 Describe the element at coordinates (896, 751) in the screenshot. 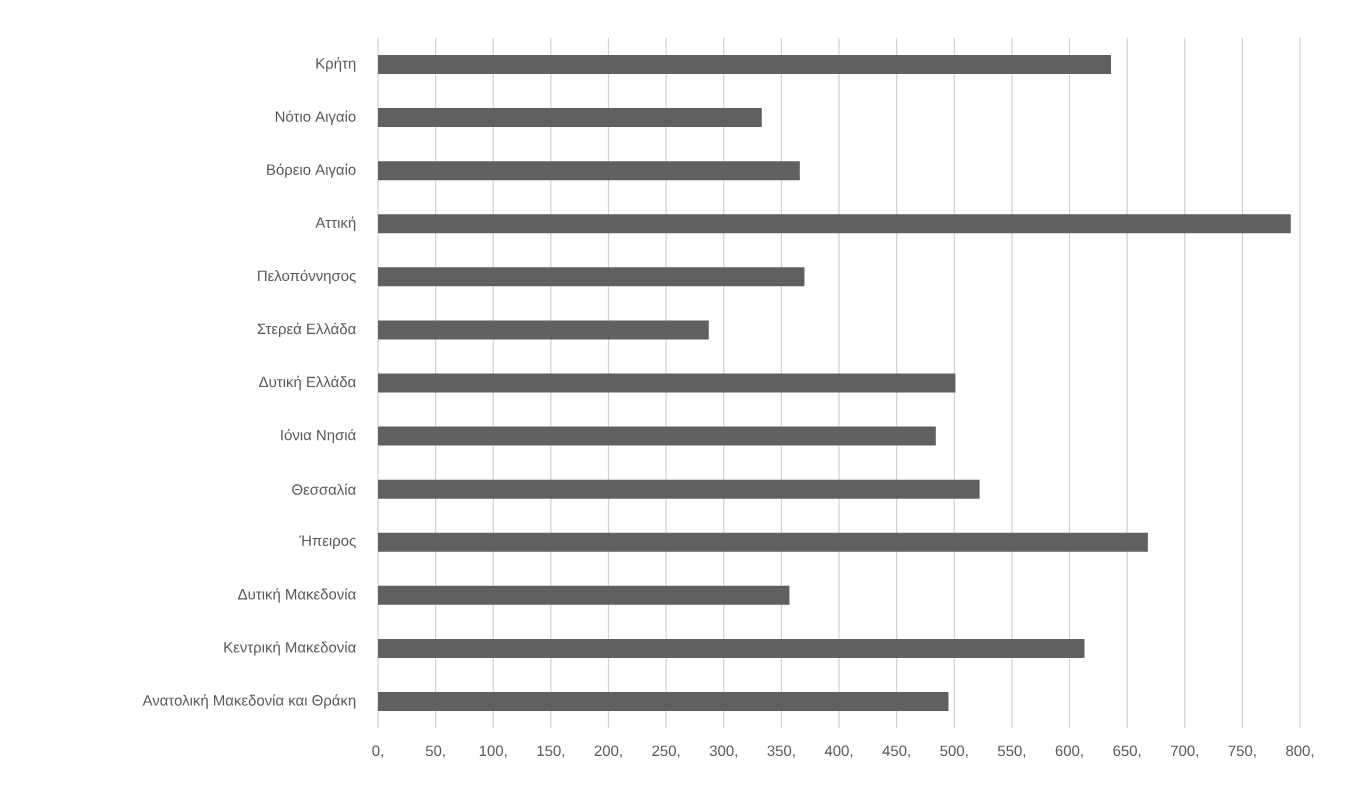

I see `x-tick-label: 450,` at that location.